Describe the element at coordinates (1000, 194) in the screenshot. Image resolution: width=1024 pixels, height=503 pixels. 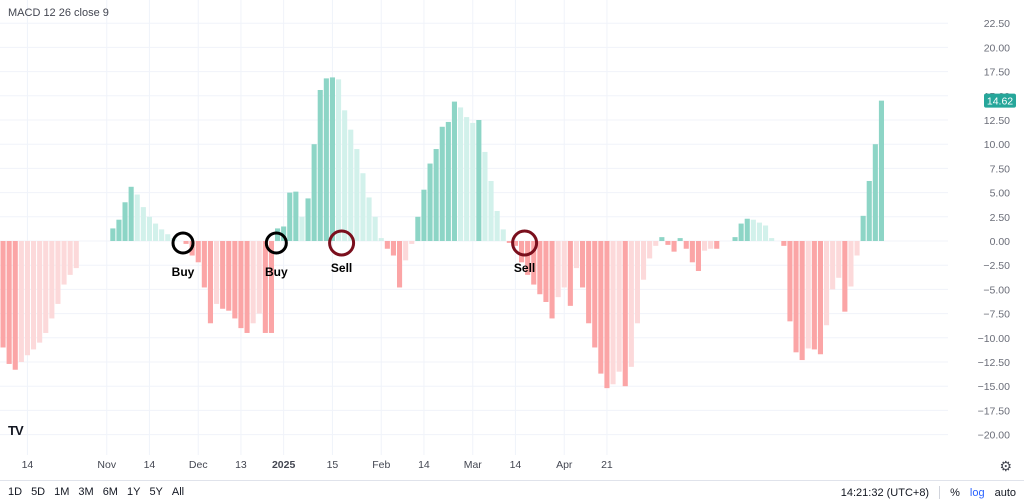
I see `y-tick-label: 5.00` at that location.